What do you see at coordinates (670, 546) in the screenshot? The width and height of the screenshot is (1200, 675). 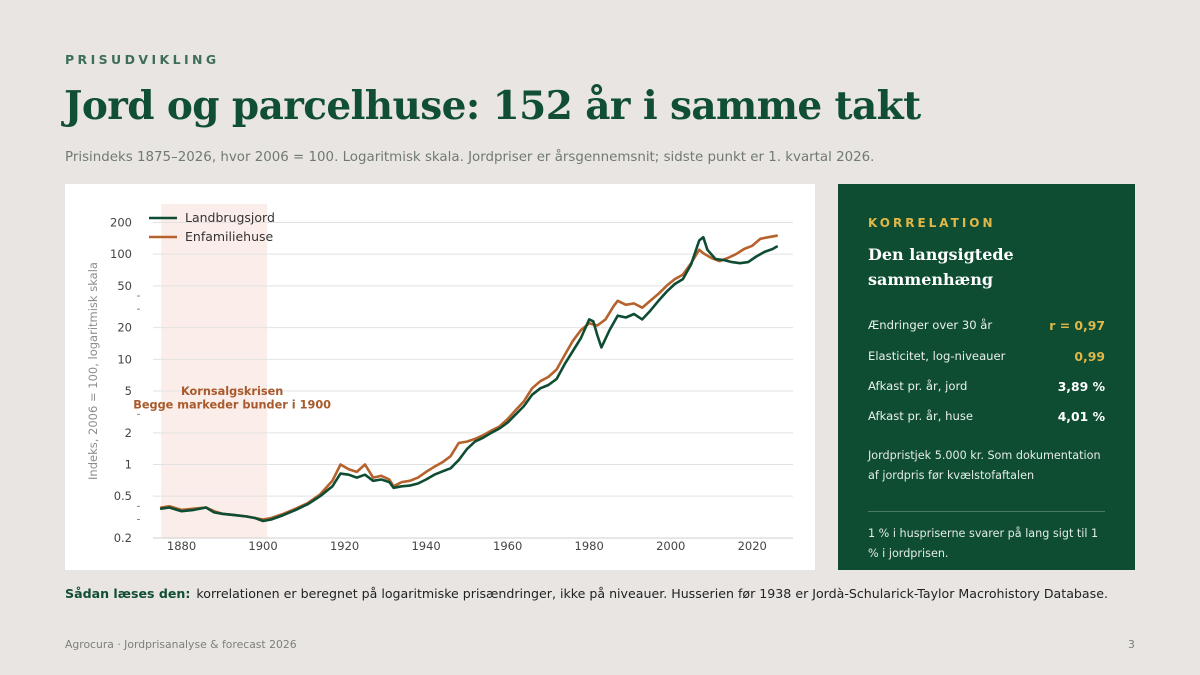 I see `x-tick-label: 2000` at bounding box center [670, 546].